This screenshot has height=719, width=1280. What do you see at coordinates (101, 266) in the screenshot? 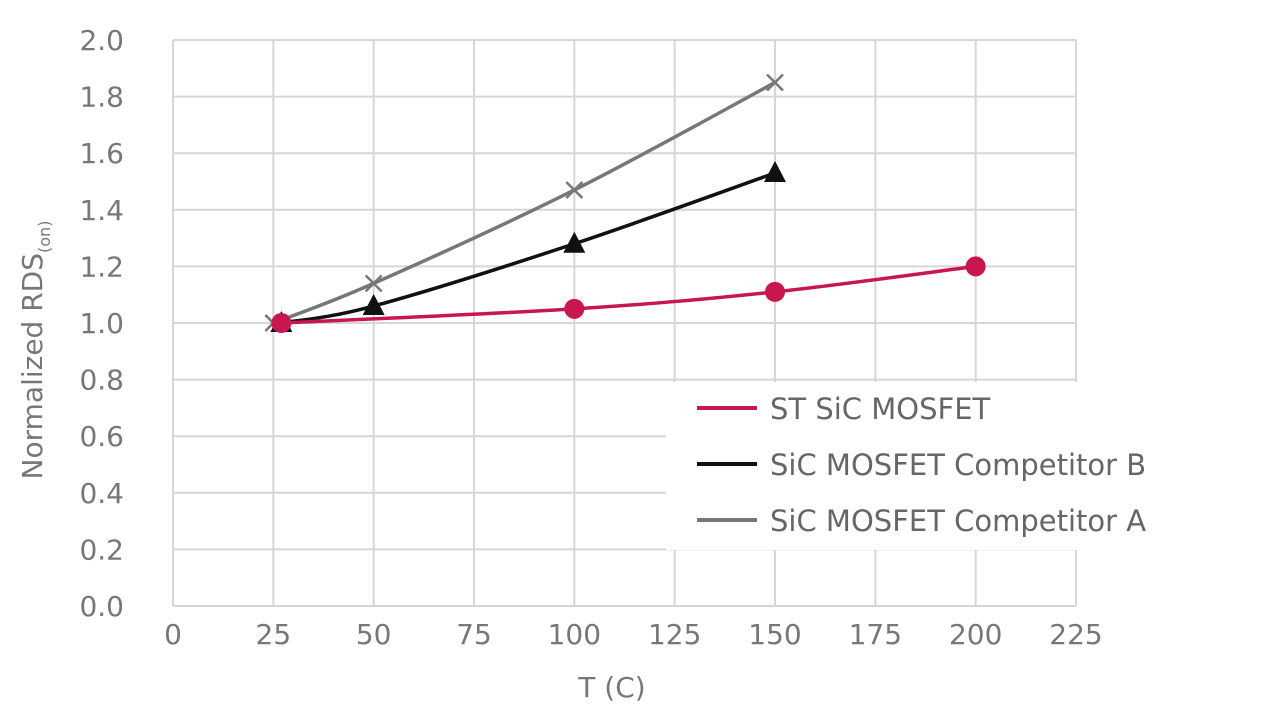
I see `y-tick-label: 1.2` at bounding box center [101, 266].